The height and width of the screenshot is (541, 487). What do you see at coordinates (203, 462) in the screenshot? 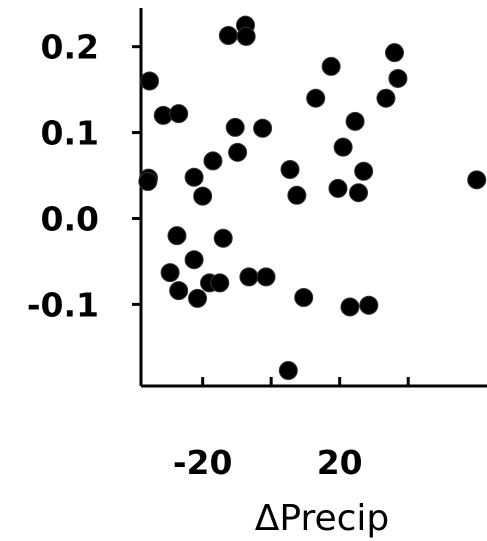
I see `x-tick-label: -20` at bounding box center [203, 462].